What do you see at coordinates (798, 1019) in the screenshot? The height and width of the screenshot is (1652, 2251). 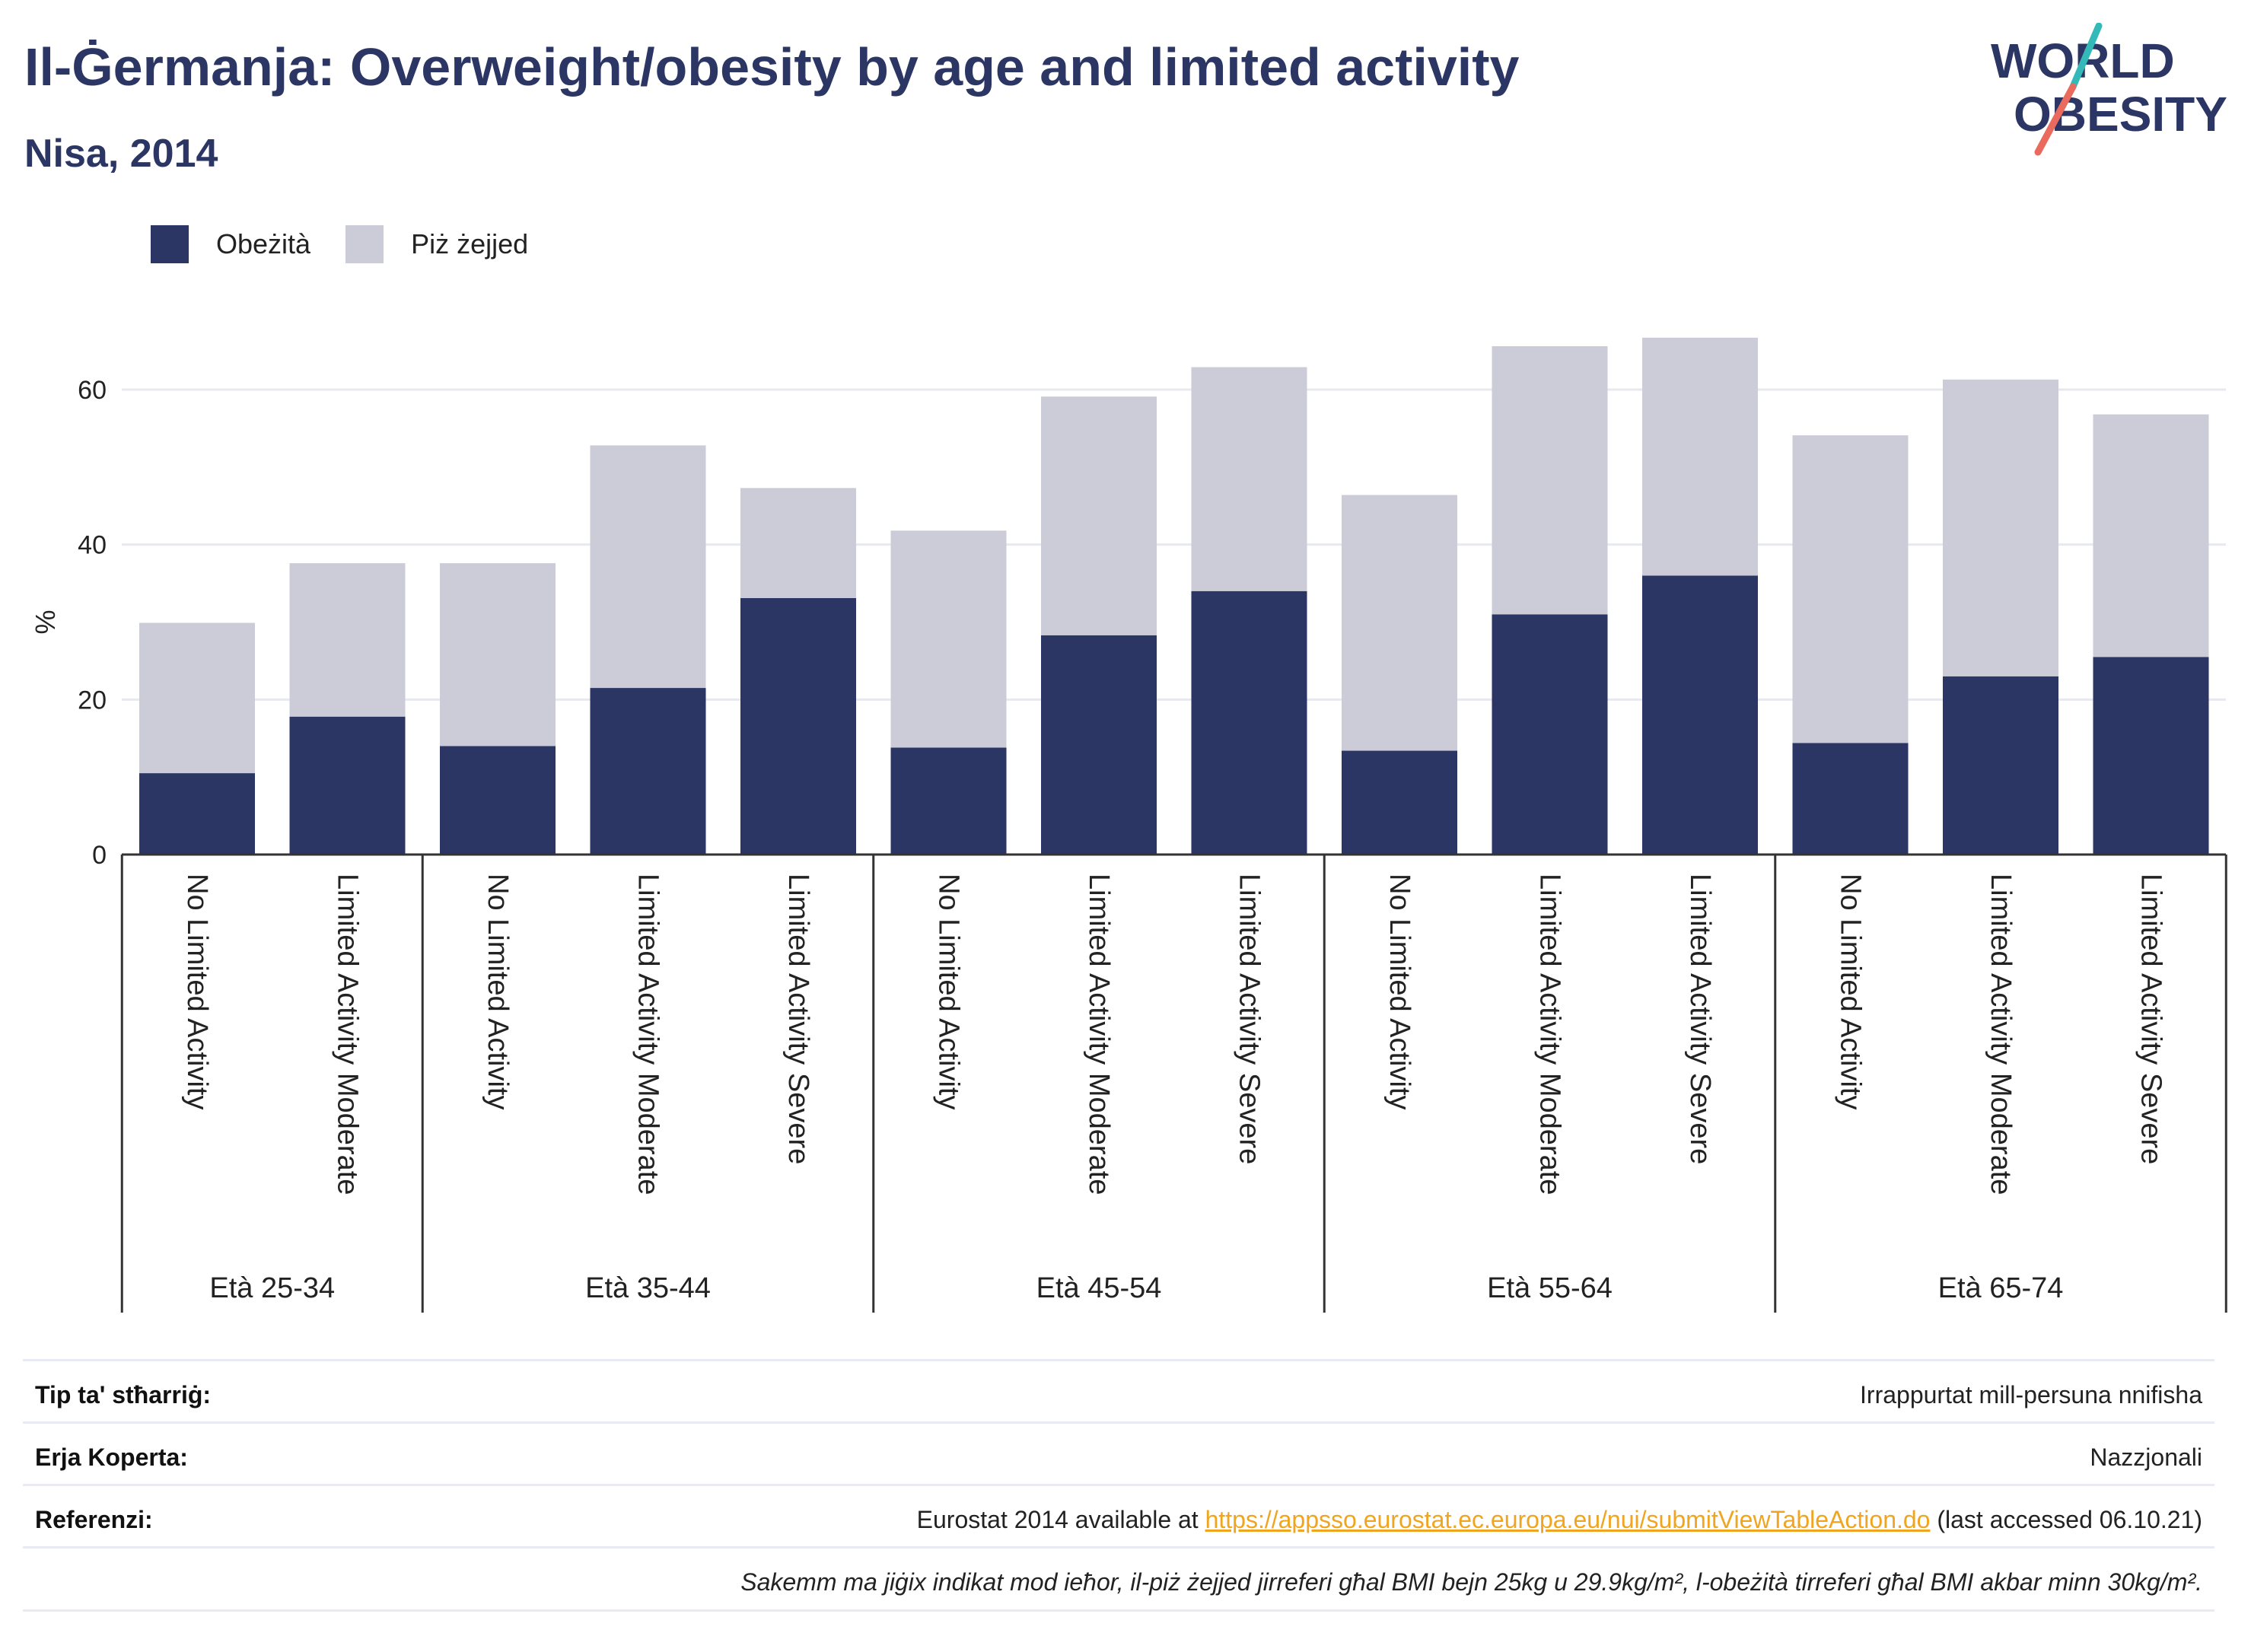 I see `x-tick-label-1-2: Limited Activity Severe` at bounding box center [798, 1019].